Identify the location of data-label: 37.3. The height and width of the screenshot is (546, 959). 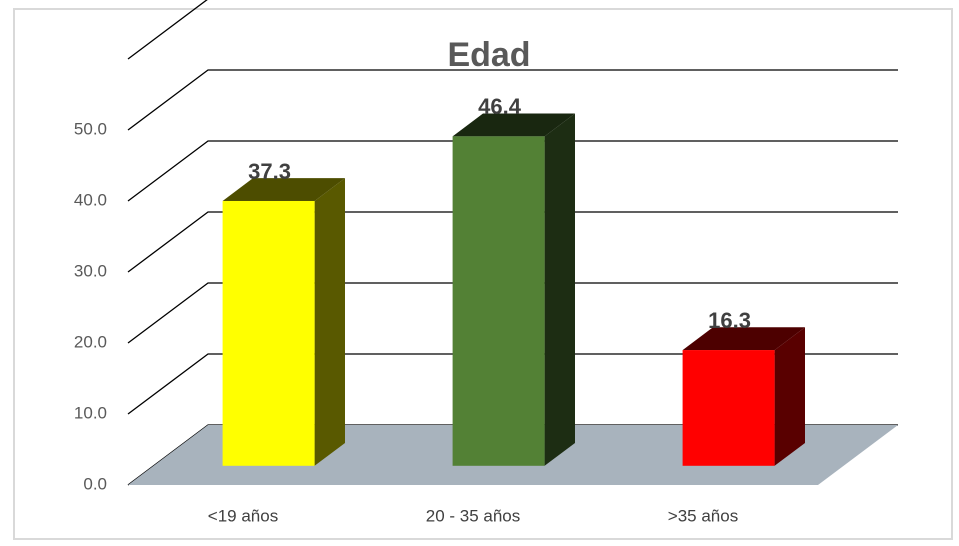
(269, 171).